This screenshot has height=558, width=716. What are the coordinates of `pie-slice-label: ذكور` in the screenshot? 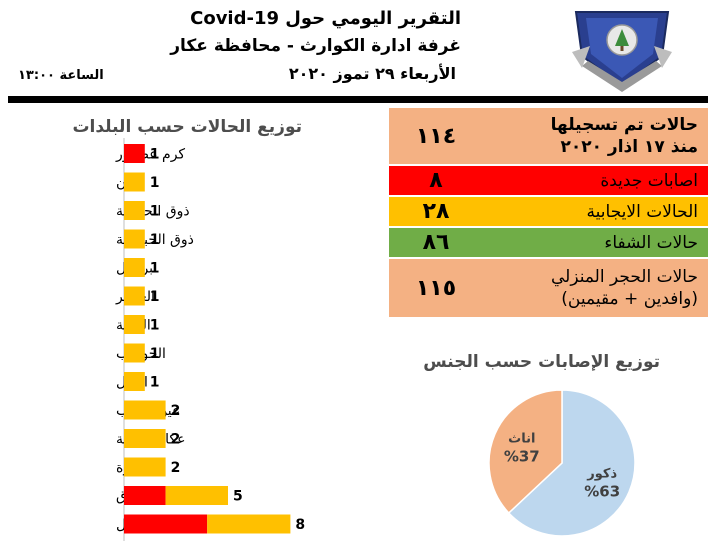 It's located at (601, 473).